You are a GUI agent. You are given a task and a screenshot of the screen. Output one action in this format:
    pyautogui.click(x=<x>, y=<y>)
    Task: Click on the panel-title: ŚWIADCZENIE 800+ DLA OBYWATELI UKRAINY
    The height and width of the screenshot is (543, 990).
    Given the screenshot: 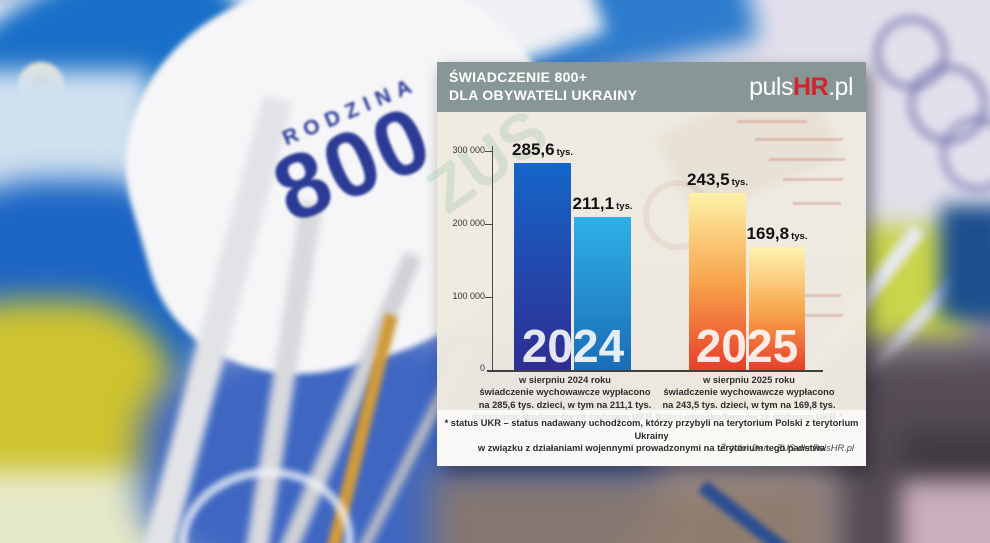 What is the action you would take?
    pyautogui.click(x=543, y=87)
    